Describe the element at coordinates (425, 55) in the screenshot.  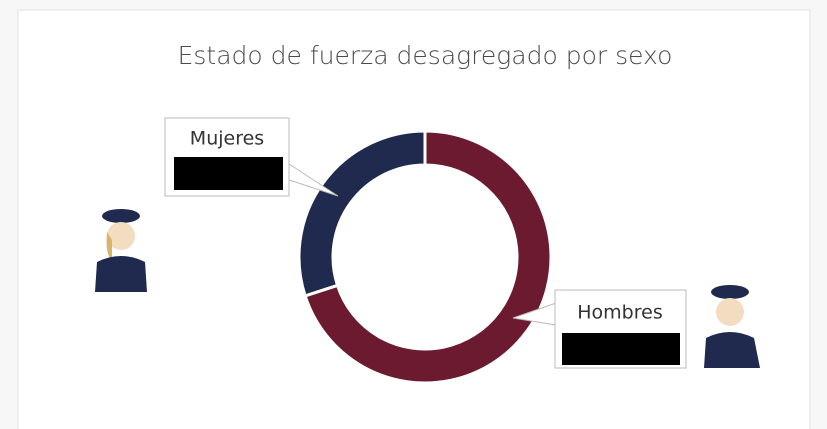
I see `chart-title: Estado de fuerza desagregado por sexo` at that location.